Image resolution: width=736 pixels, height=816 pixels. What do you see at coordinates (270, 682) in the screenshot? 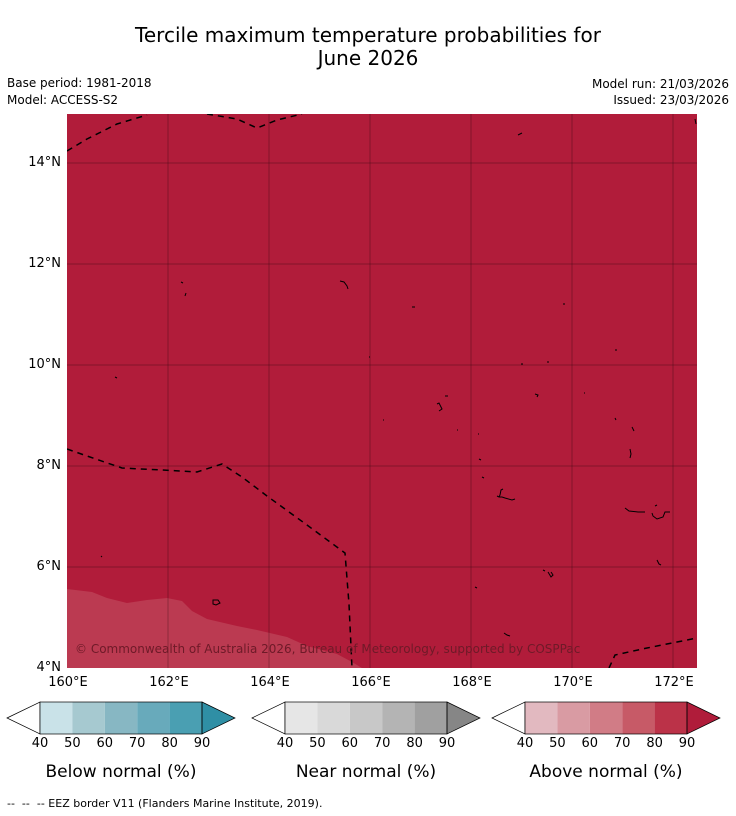
I see `x-tick-label: 164°E` at bounding box center [270, 682].